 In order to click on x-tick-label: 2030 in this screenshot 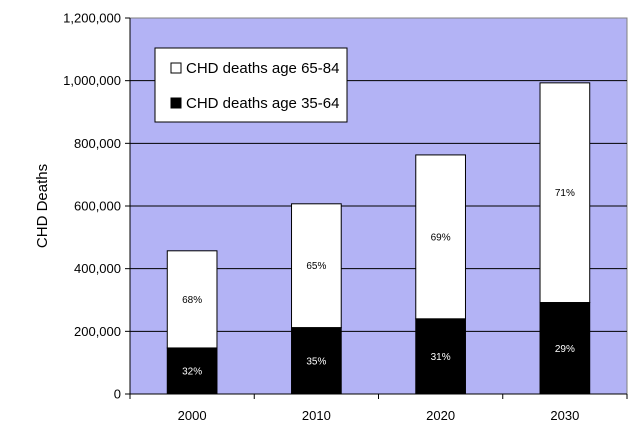, I will do `click(564, 415)`.